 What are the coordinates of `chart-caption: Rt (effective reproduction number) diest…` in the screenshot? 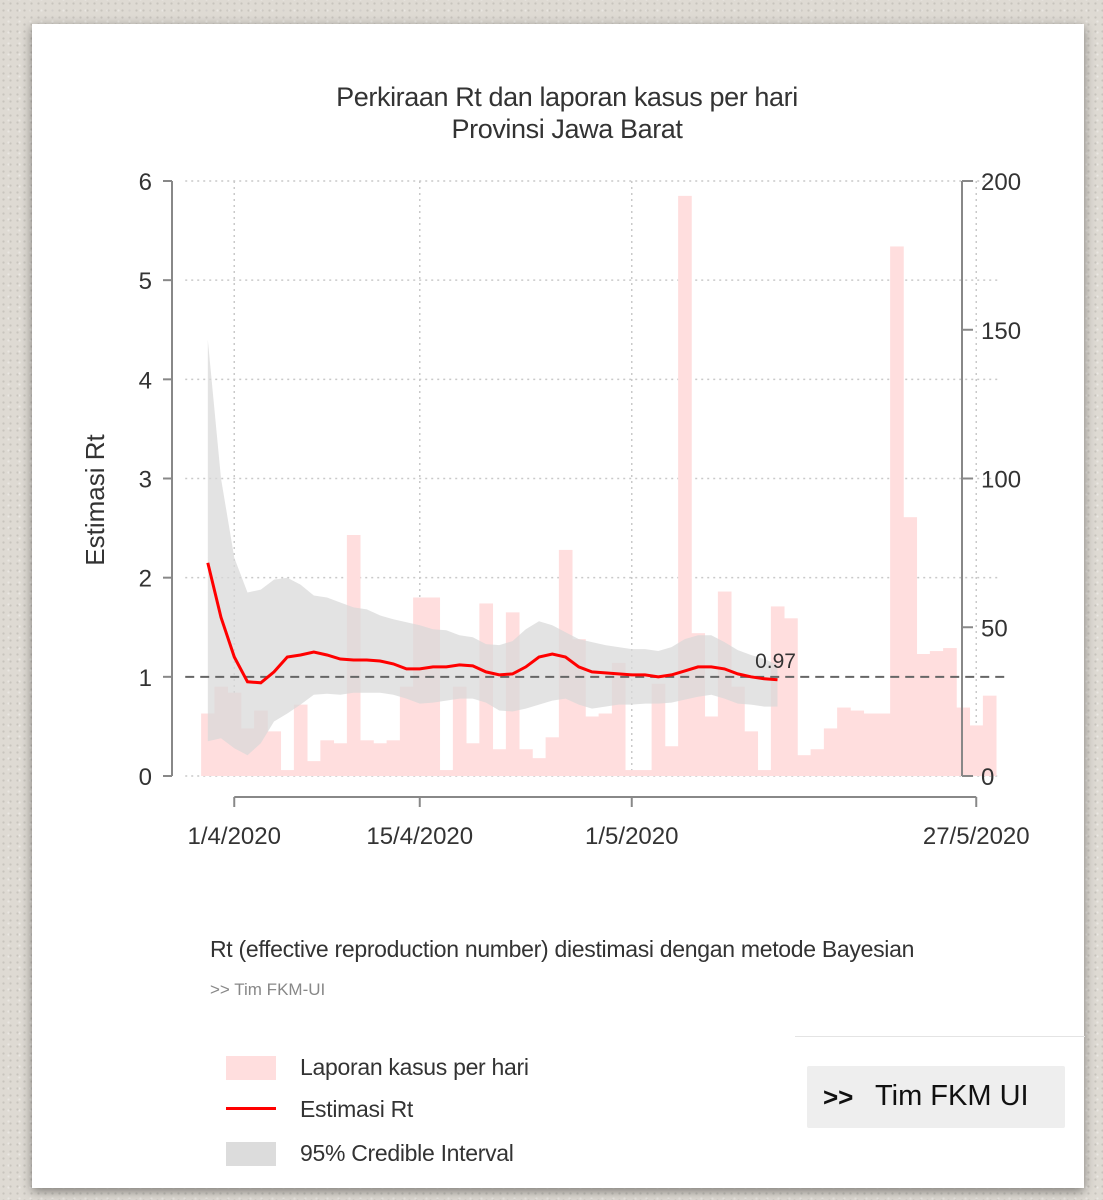 It's located at (562, 949).